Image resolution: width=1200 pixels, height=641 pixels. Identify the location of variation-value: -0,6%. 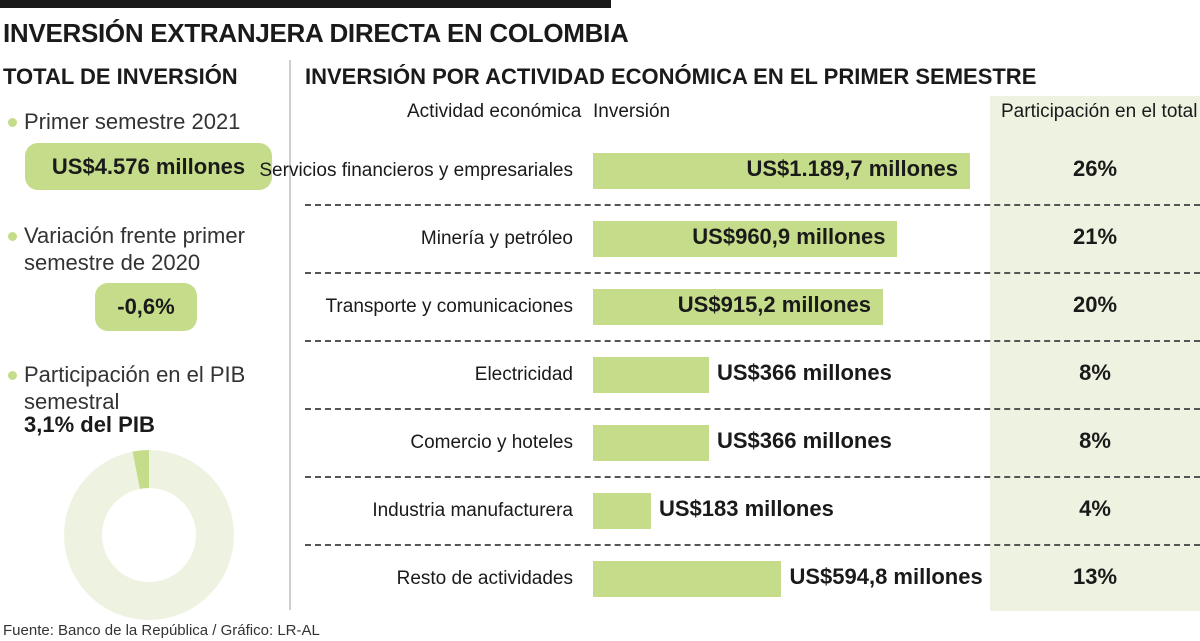
(146, 307).